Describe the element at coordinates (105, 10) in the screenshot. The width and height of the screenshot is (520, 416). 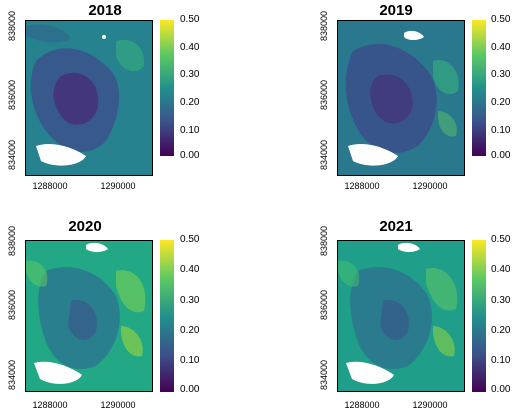
I see `panel-title: 2018` at that location.